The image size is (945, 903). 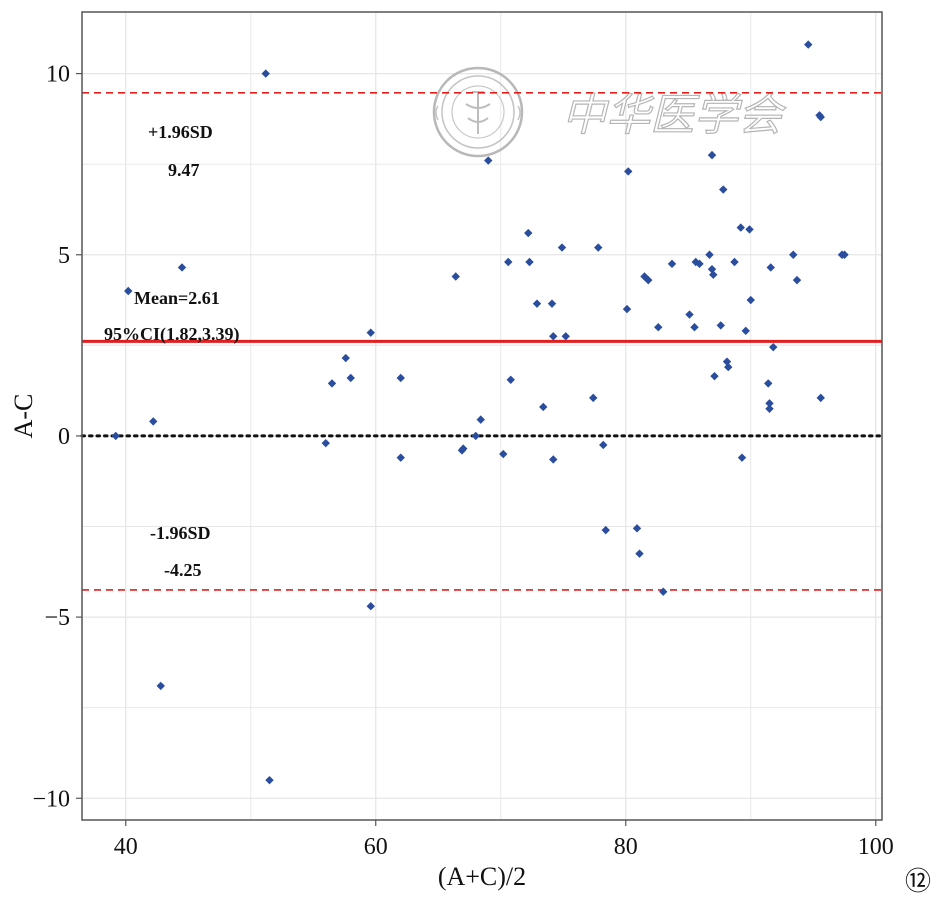 What do you see at coordinates (51, 799) in the screenshot?
I see `y-tick-label: −10` at bounding box center [51, 799].